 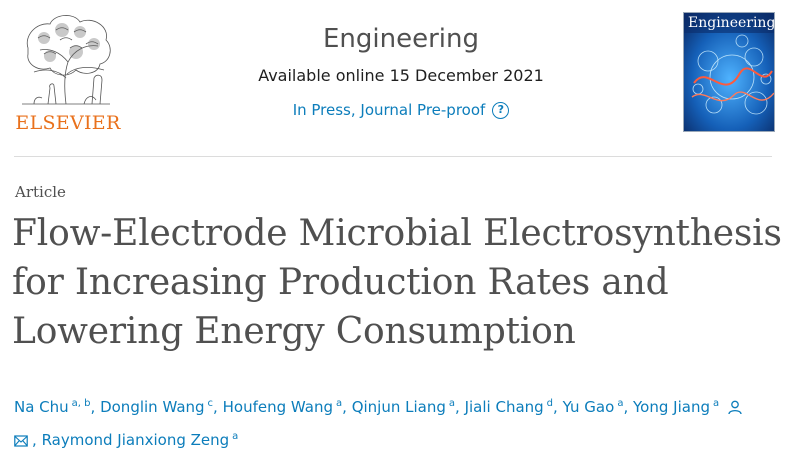 I want to click on elsevier-logo: ELSEVIER, so click(x=68, y=71).